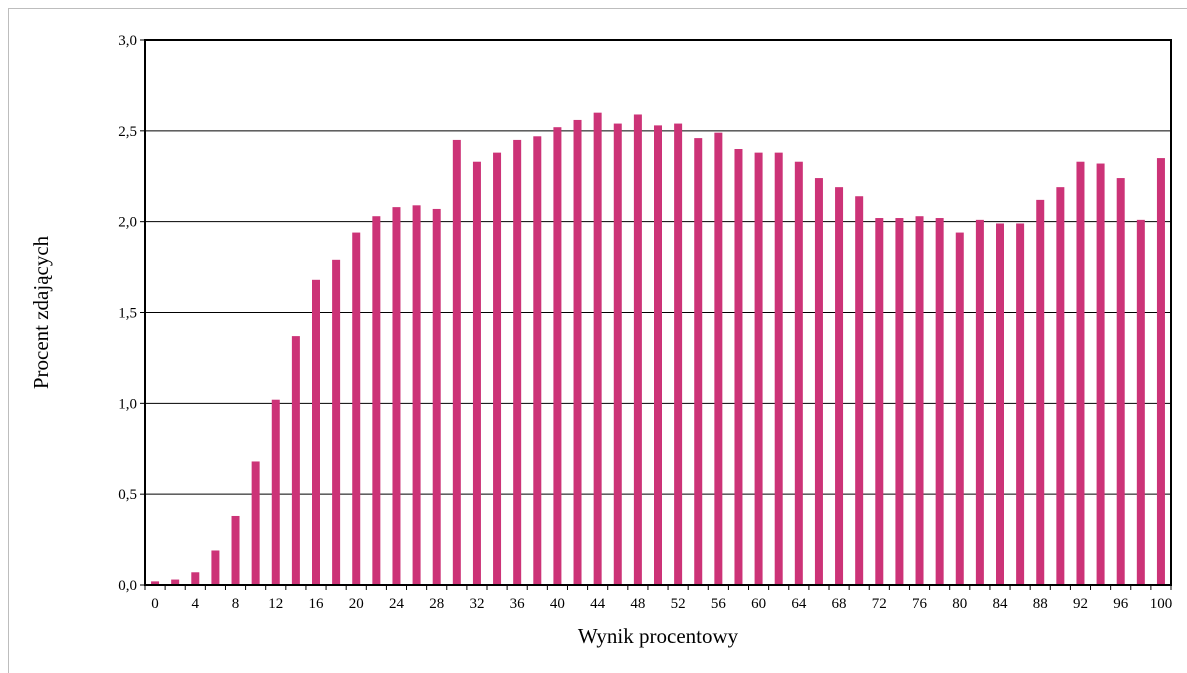 Image resolution: width=1187 pixels, height=673 pixels. I want to click on x-tick-label: 24, so click(397, 604).